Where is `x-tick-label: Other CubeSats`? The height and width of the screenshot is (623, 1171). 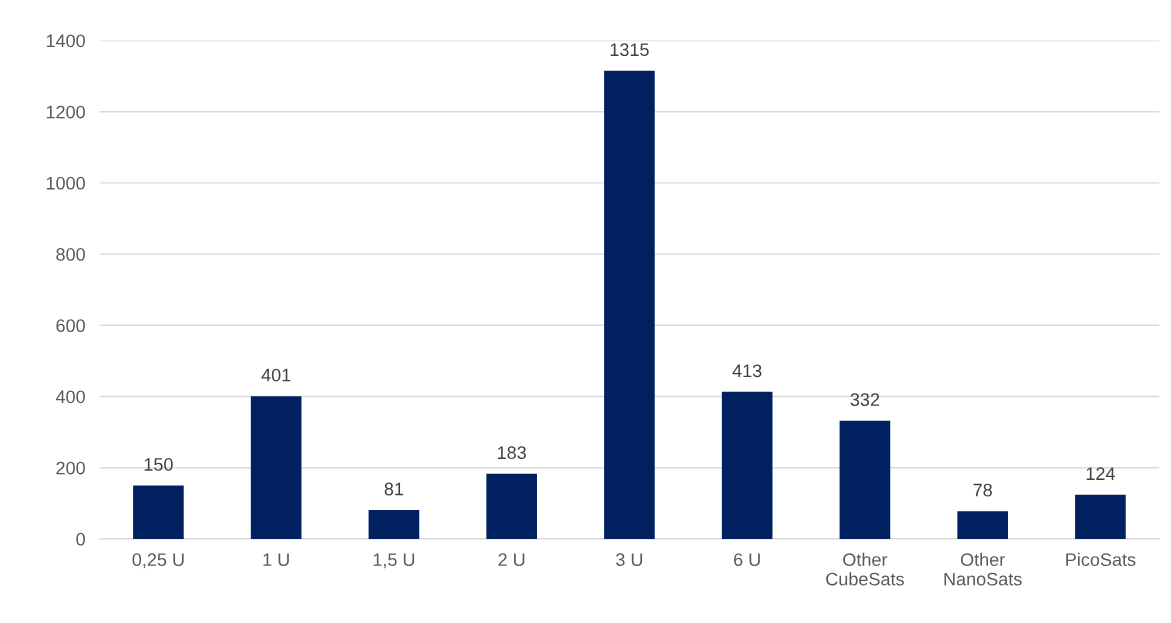
x-tick-label: Other CubeSats is located at coordinates (865, 569).